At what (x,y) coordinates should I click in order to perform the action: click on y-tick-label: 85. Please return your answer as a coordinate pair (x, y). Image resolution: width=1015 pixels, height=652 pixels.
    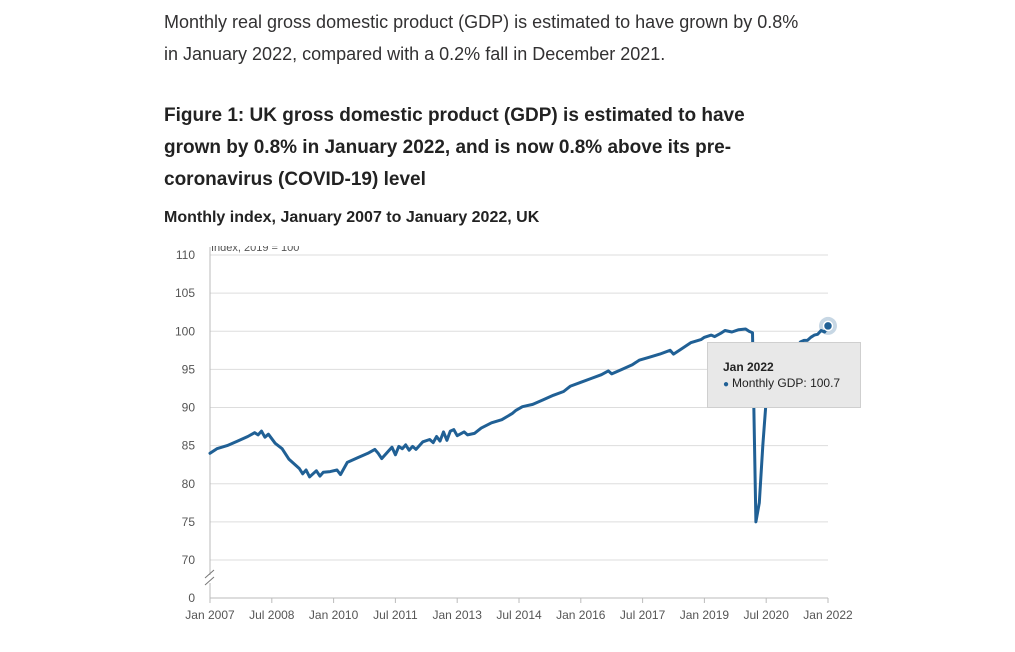
    Looking at the image, I should click on (189, 446).